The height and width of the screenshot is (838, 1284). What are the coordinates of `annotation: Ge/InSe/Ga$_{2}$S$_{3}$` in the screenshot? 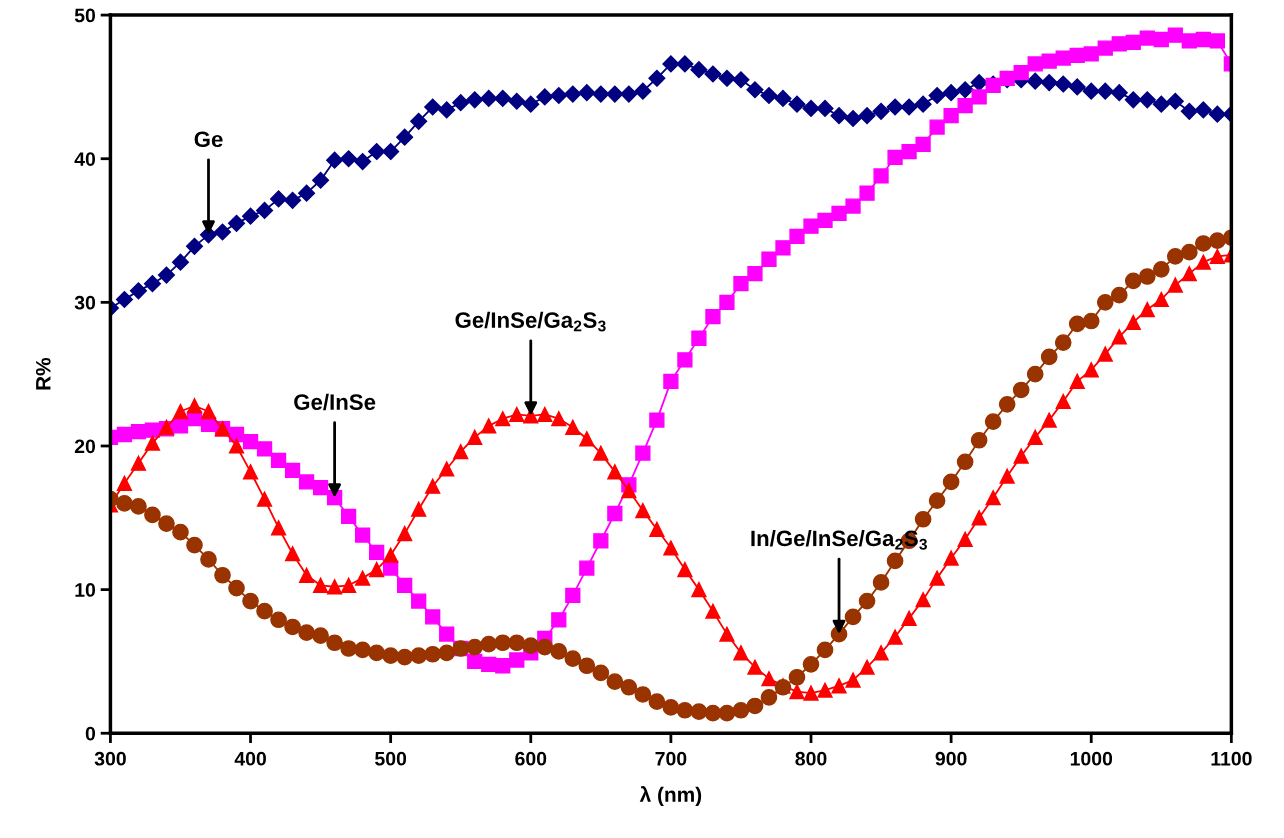 It's located at (530, 321).